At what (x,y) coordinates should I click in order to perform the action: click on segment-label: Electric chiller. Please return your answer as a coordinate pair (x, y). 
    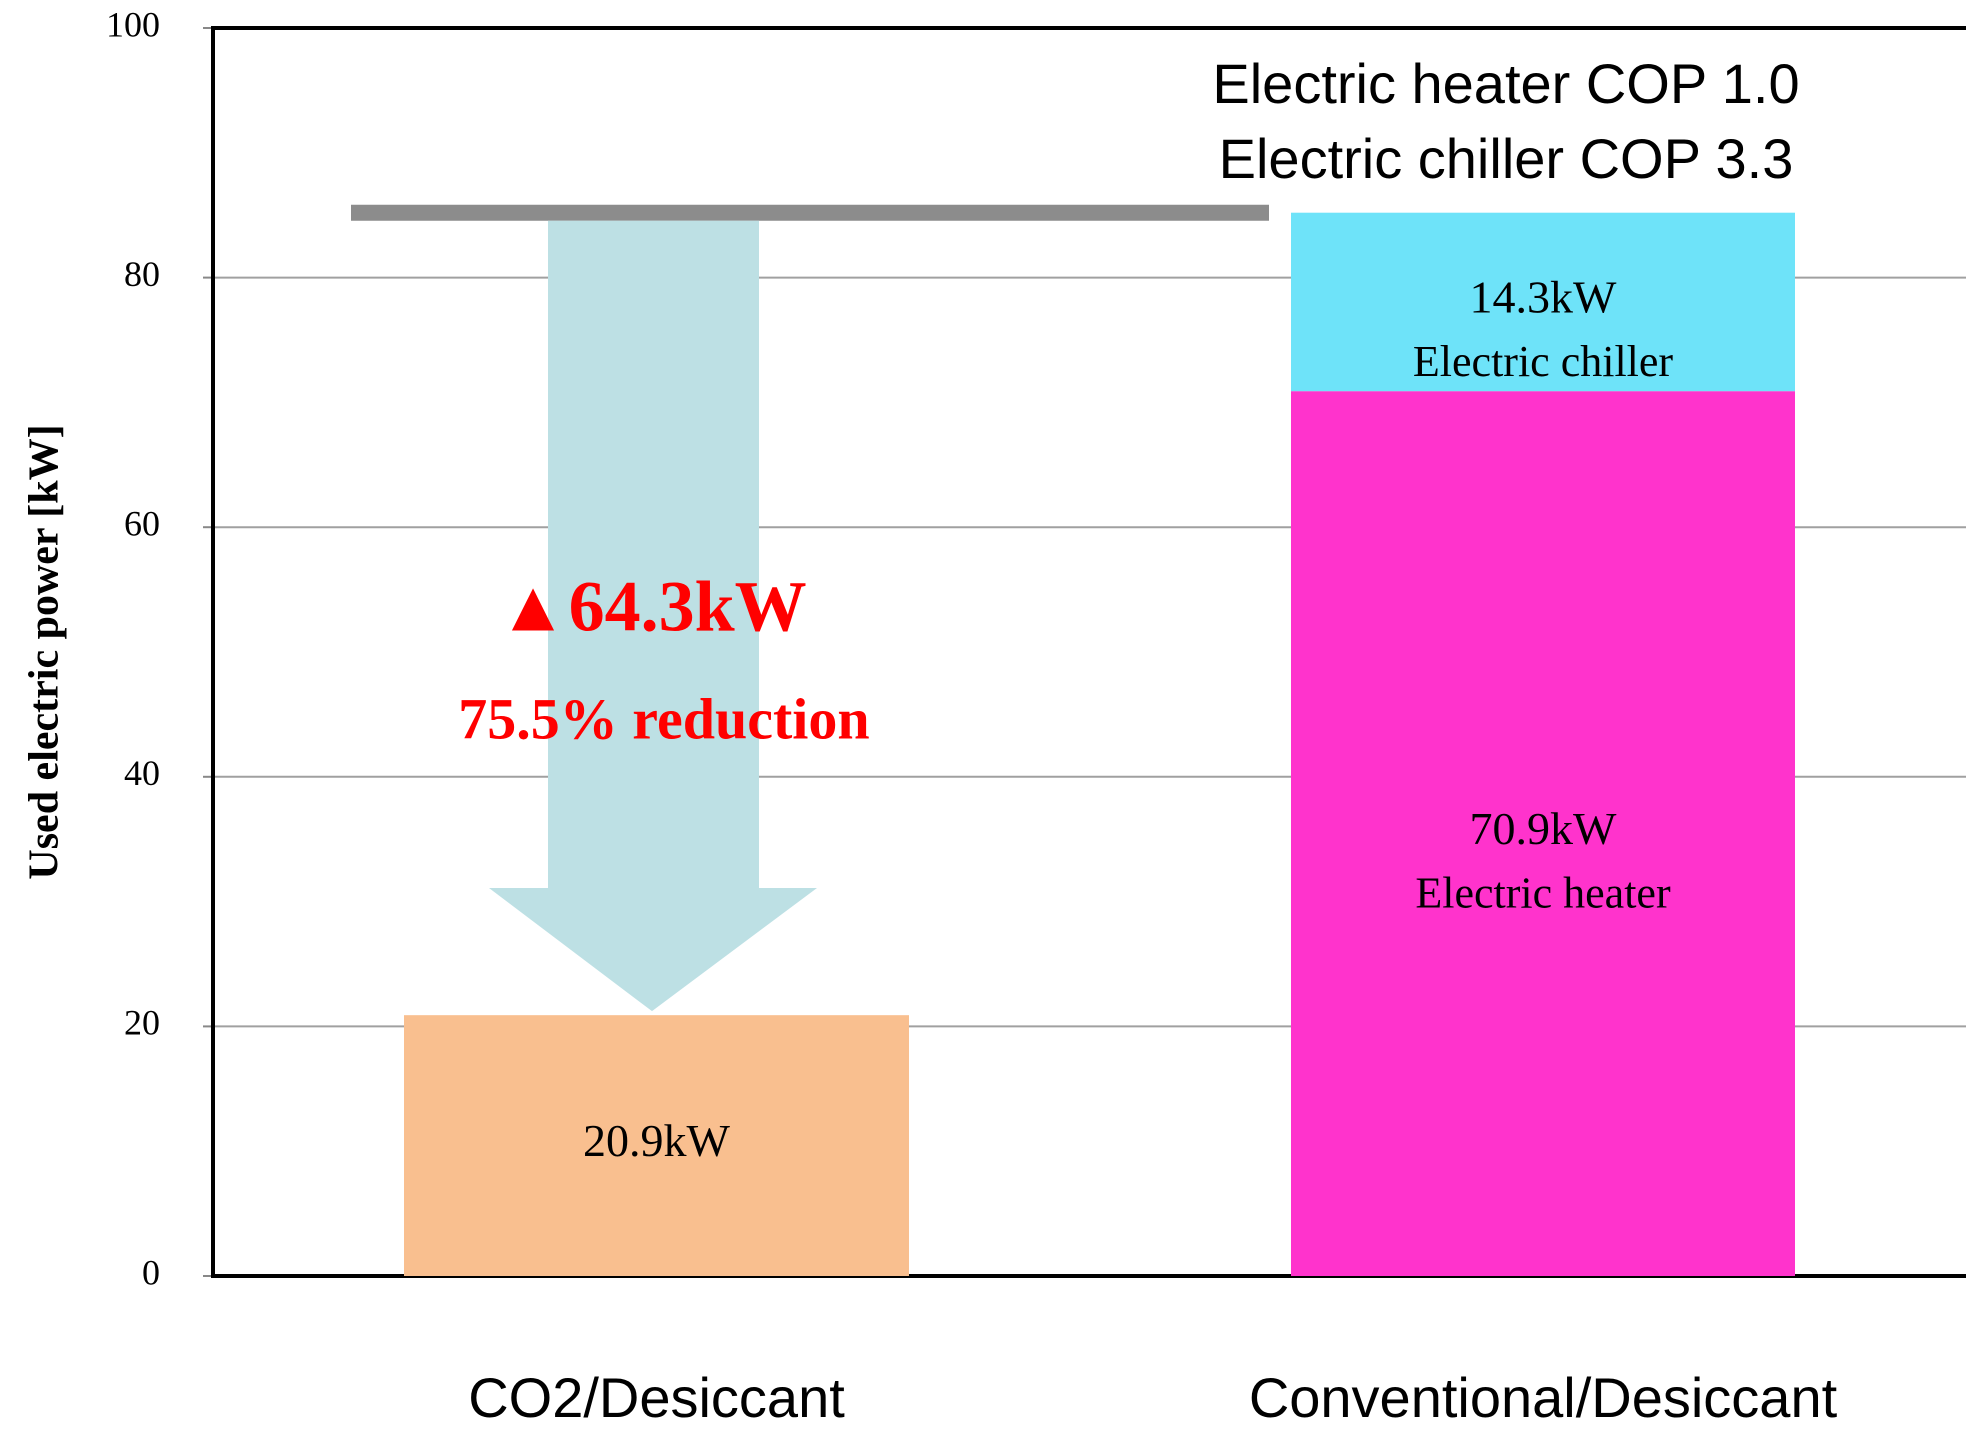
    Looking at the image, I should click on (1543, 361).